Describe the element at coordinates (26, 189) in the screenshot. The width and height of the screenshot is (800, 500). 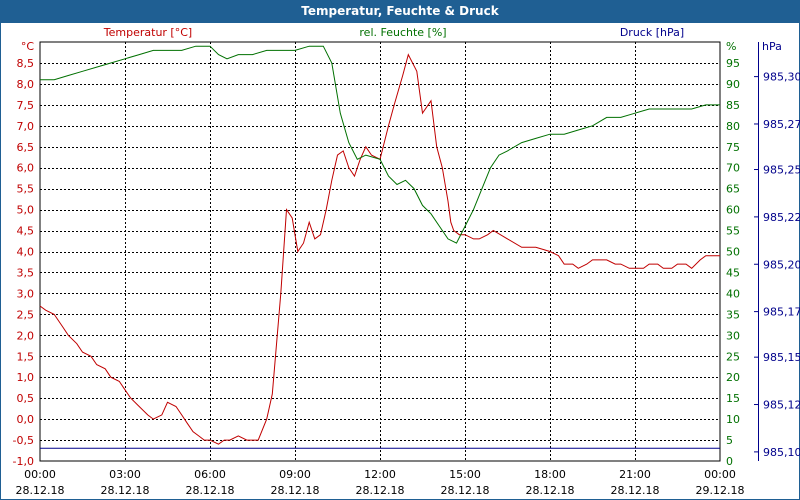
I see `temperature-tick-label: 5,5` at that location.